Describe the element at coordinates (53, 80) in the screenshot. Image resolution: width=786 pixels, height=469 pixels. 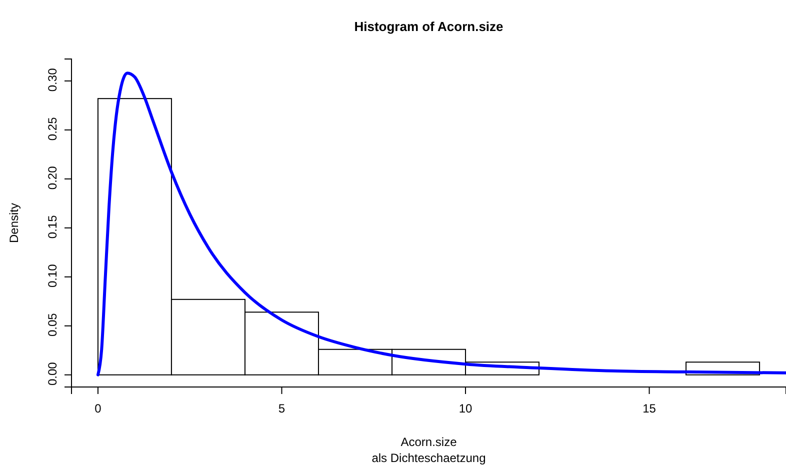
I see `y-tick-label: 0.30` at that location.